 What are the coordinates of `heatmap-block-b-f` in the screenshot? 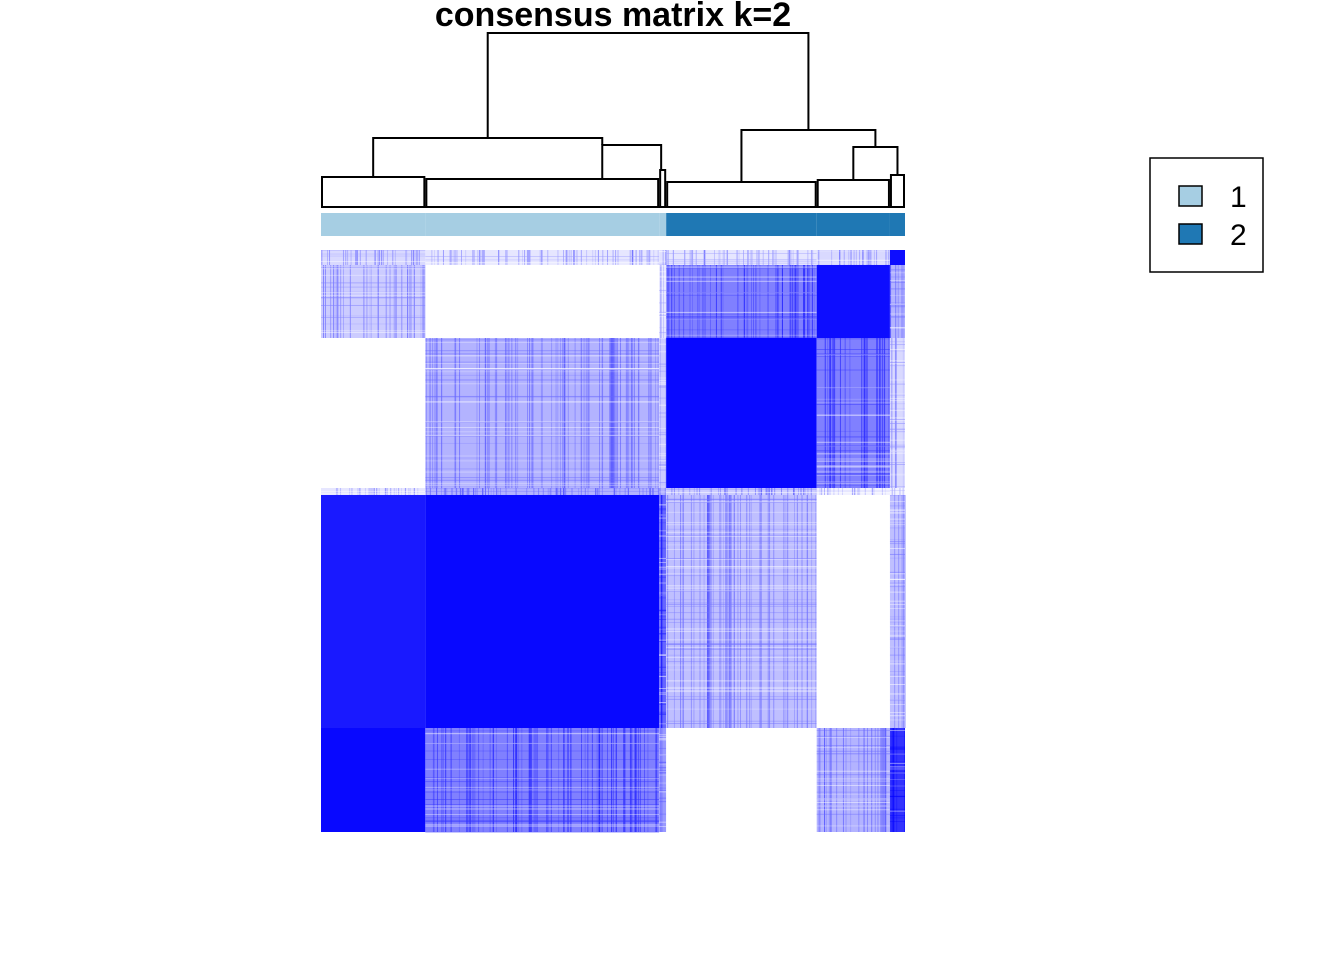 It's located at (897, 611).